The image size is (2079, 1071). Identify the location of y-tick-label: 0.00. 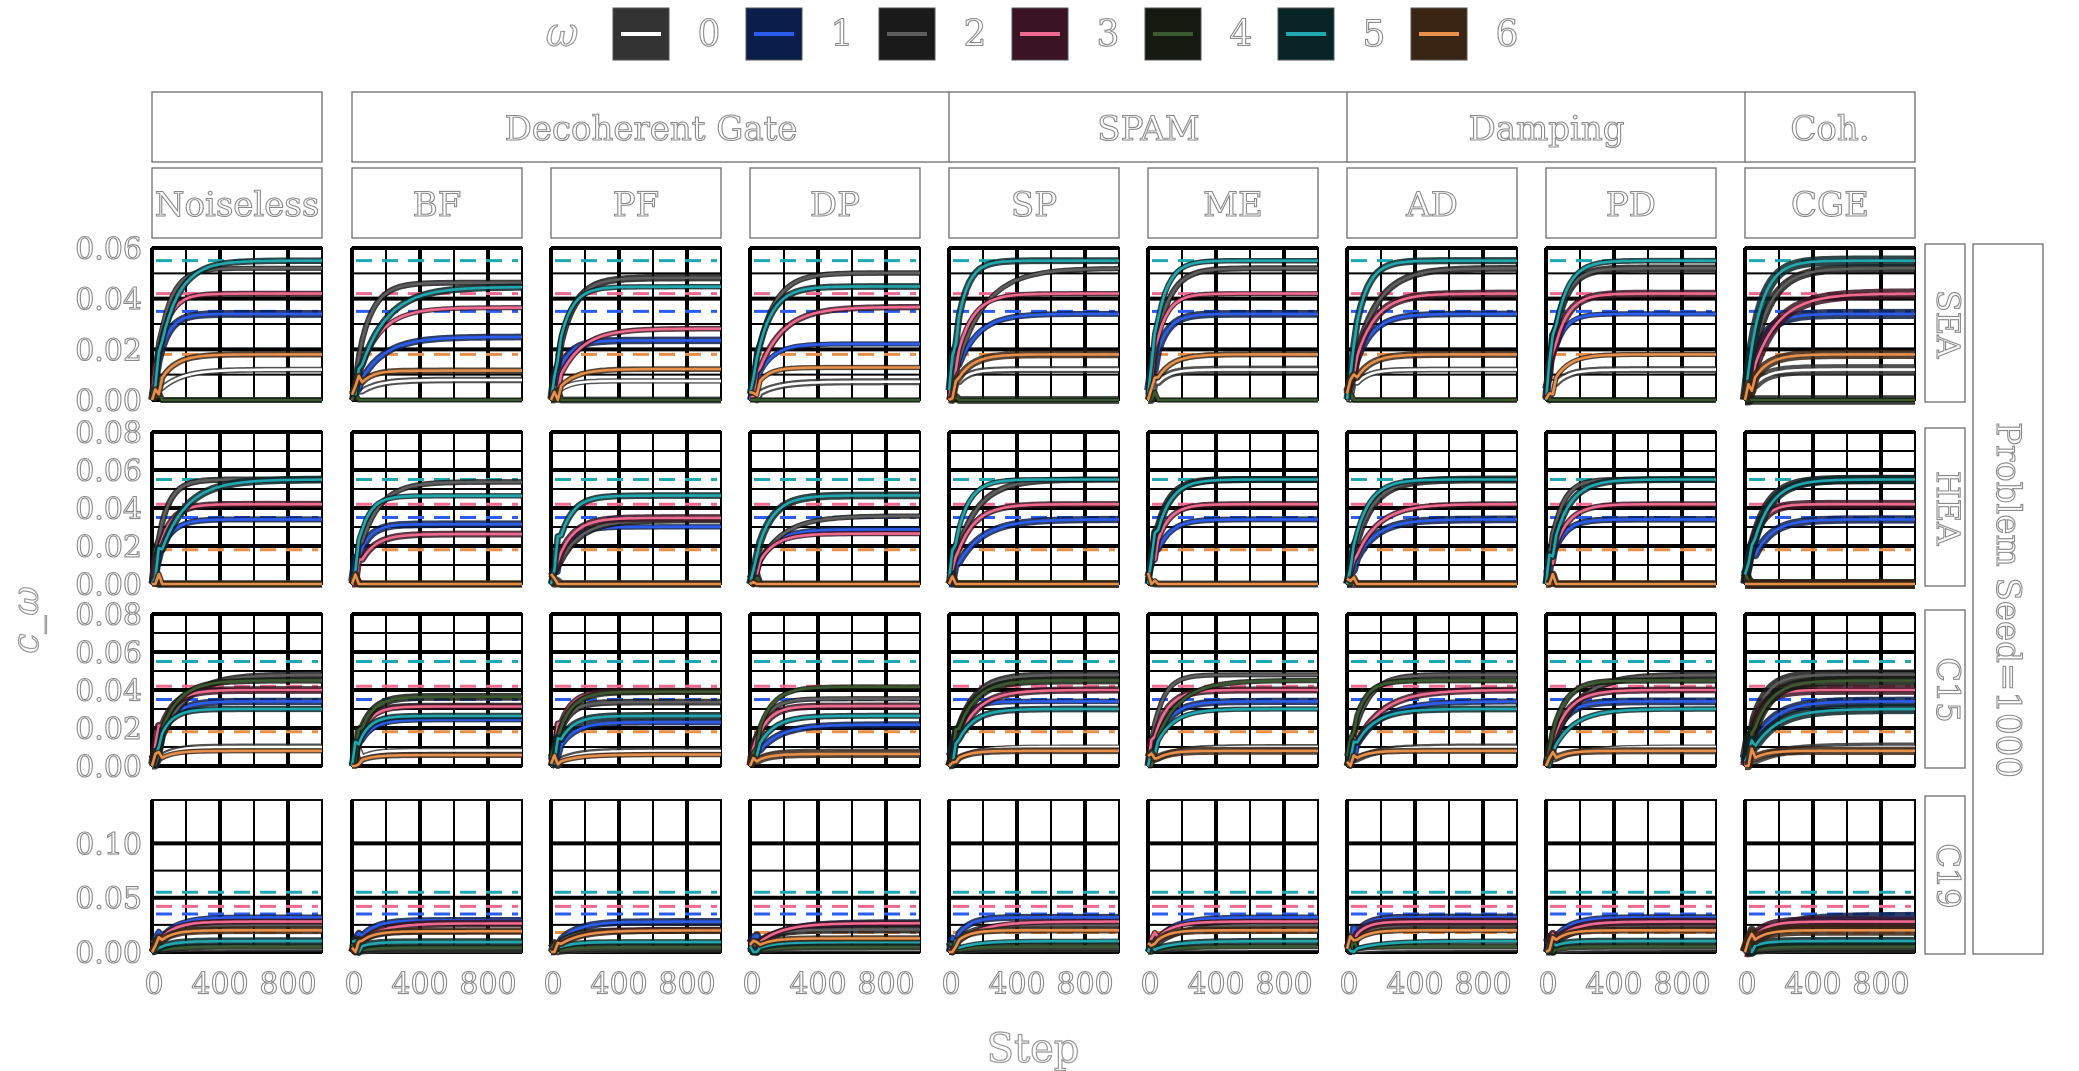
(108, 585).